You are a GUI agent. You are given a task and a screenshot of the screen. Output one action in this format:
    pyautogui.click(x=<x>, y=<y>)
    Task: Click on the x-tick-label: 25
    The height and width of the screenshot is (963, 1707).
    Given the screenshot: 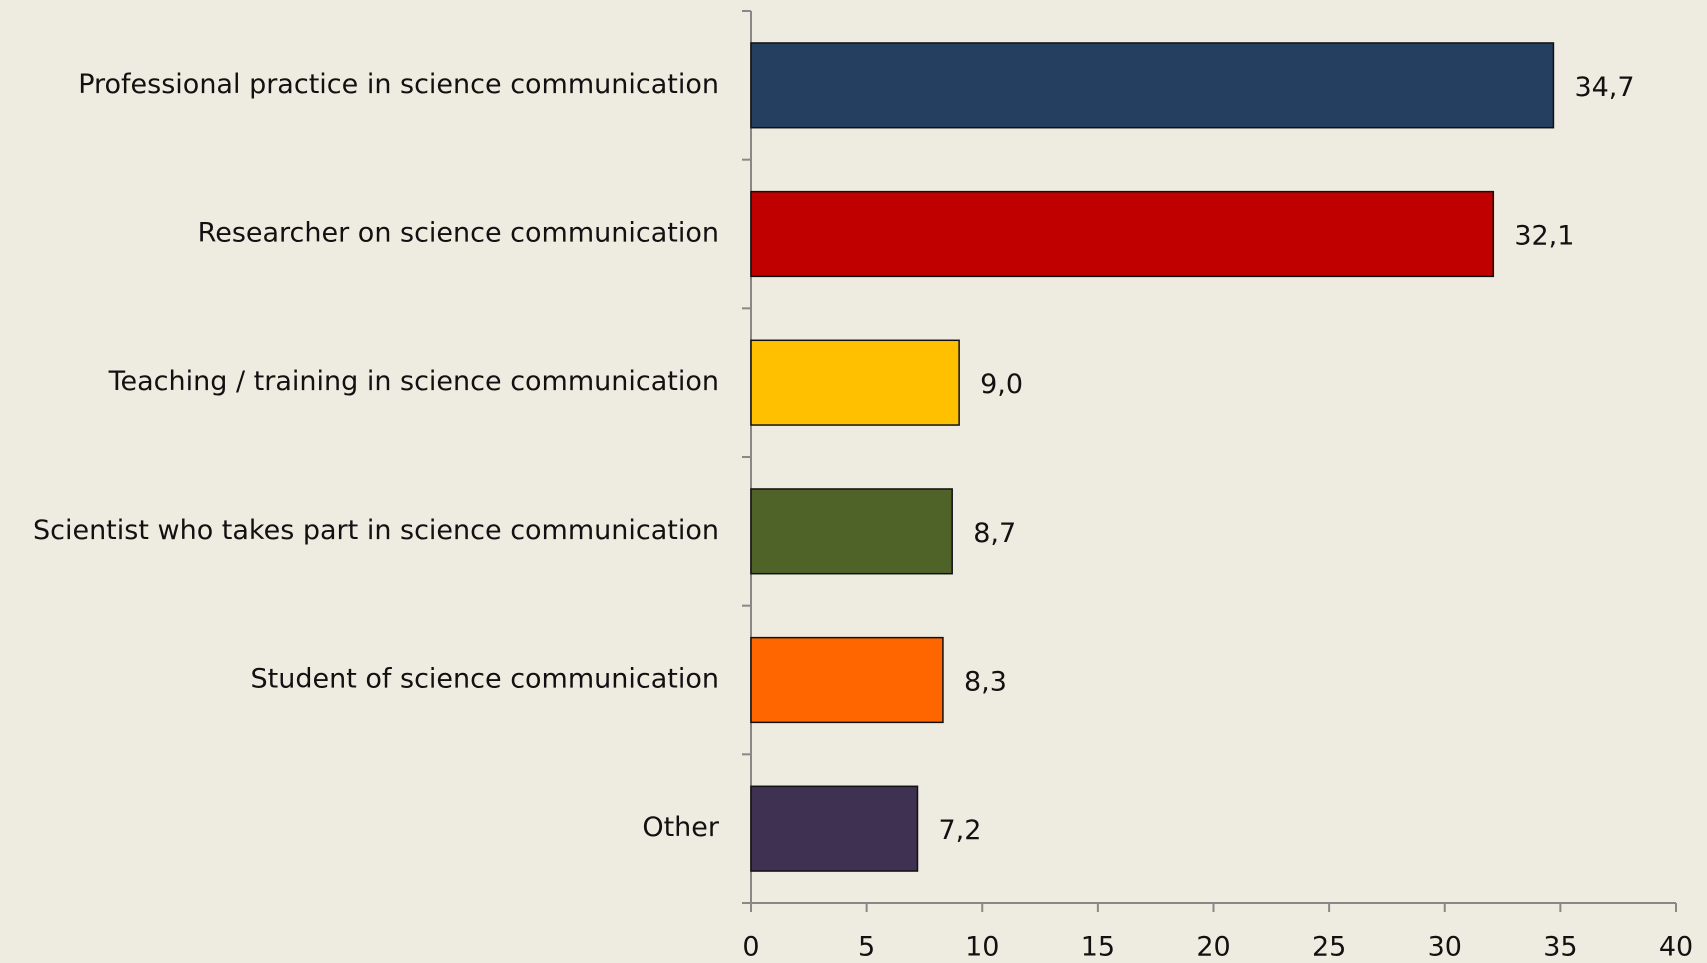 What is the action you would take?
    pyautogui.click(x=1329, y=947)
    